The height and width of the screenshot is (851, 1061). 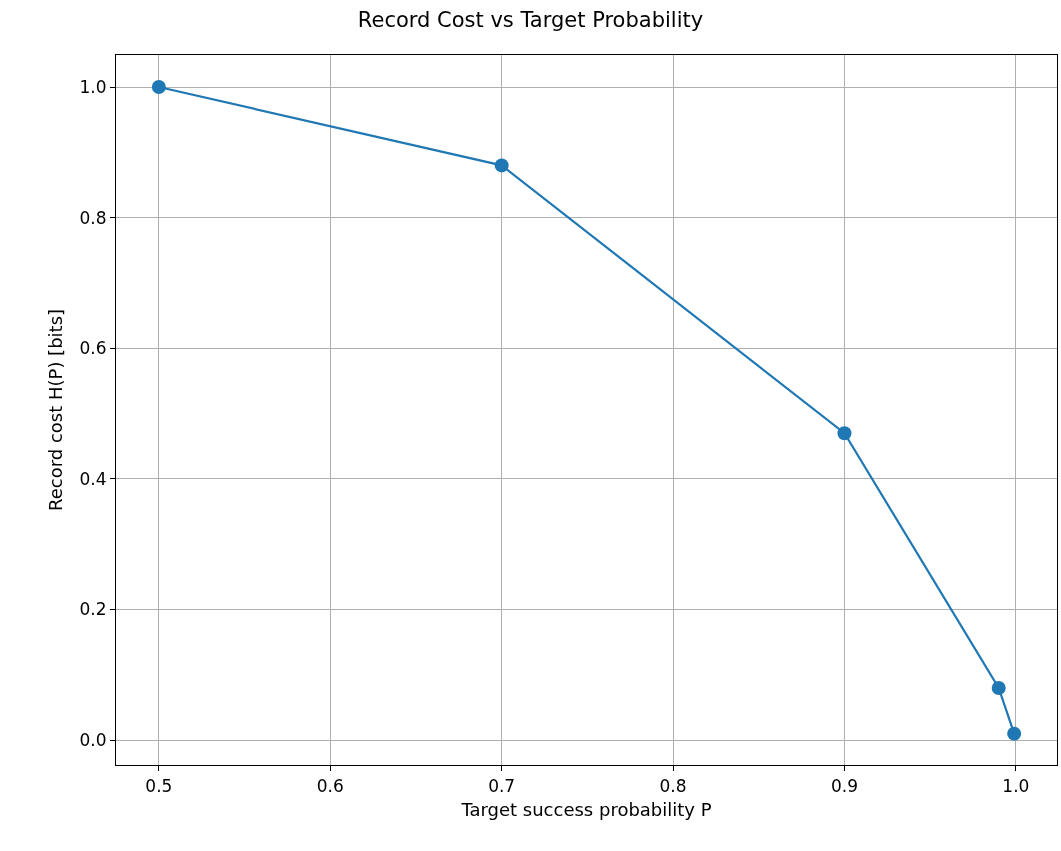 I want to click on x-tick-label: 1.0, so click(x=1016, y=785).